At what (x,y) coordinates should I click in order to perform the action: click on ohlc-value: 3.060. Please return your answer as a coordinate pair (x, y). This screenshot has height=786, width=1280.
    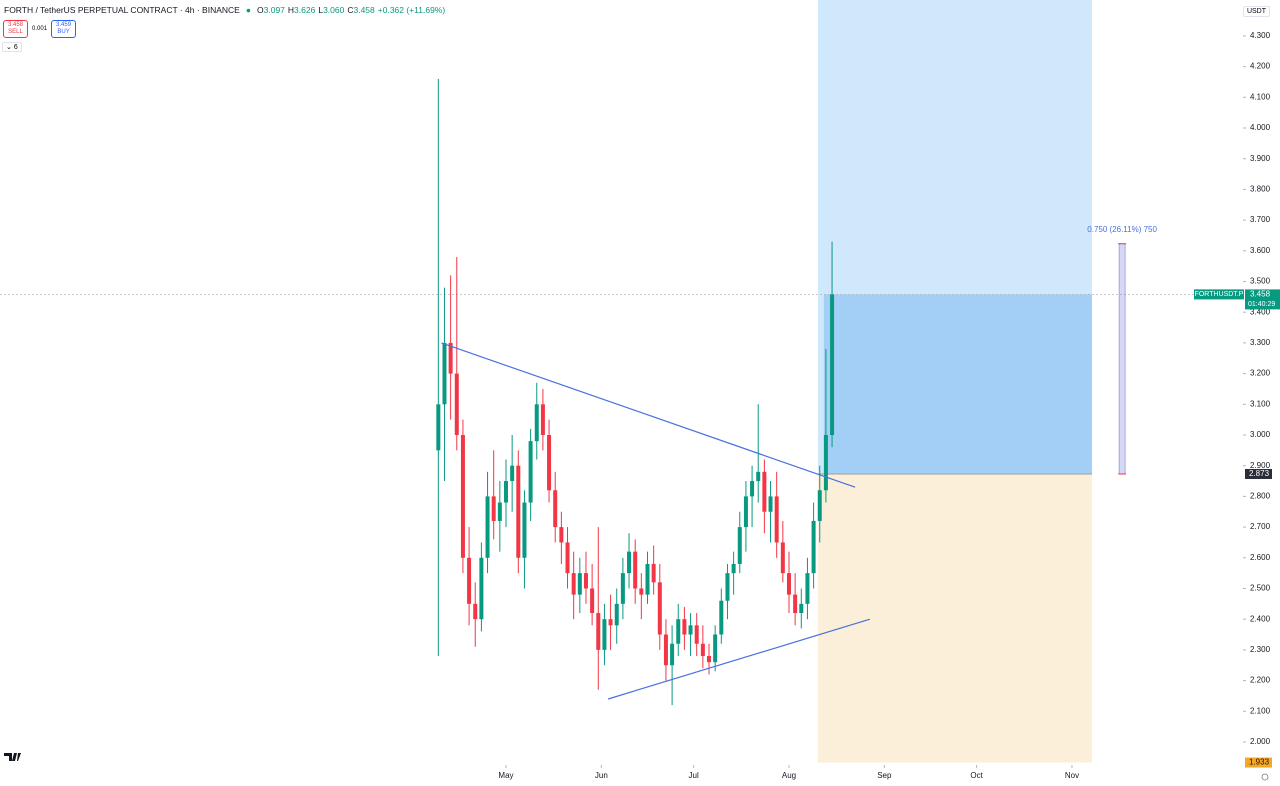
    Looking at the image, I should click on (334, 10).